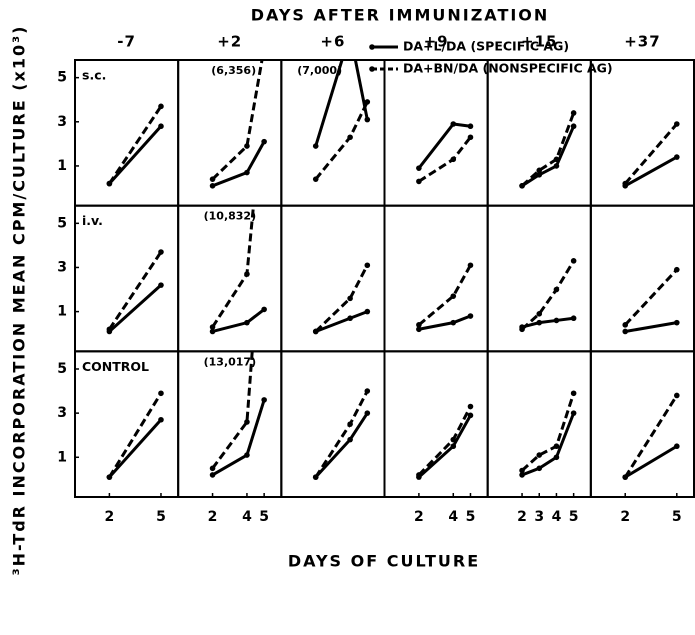 This screenshot has width=695, height=635. I want to click on x-axis-label: DAYS OF CULTURE, so click(384, 561).